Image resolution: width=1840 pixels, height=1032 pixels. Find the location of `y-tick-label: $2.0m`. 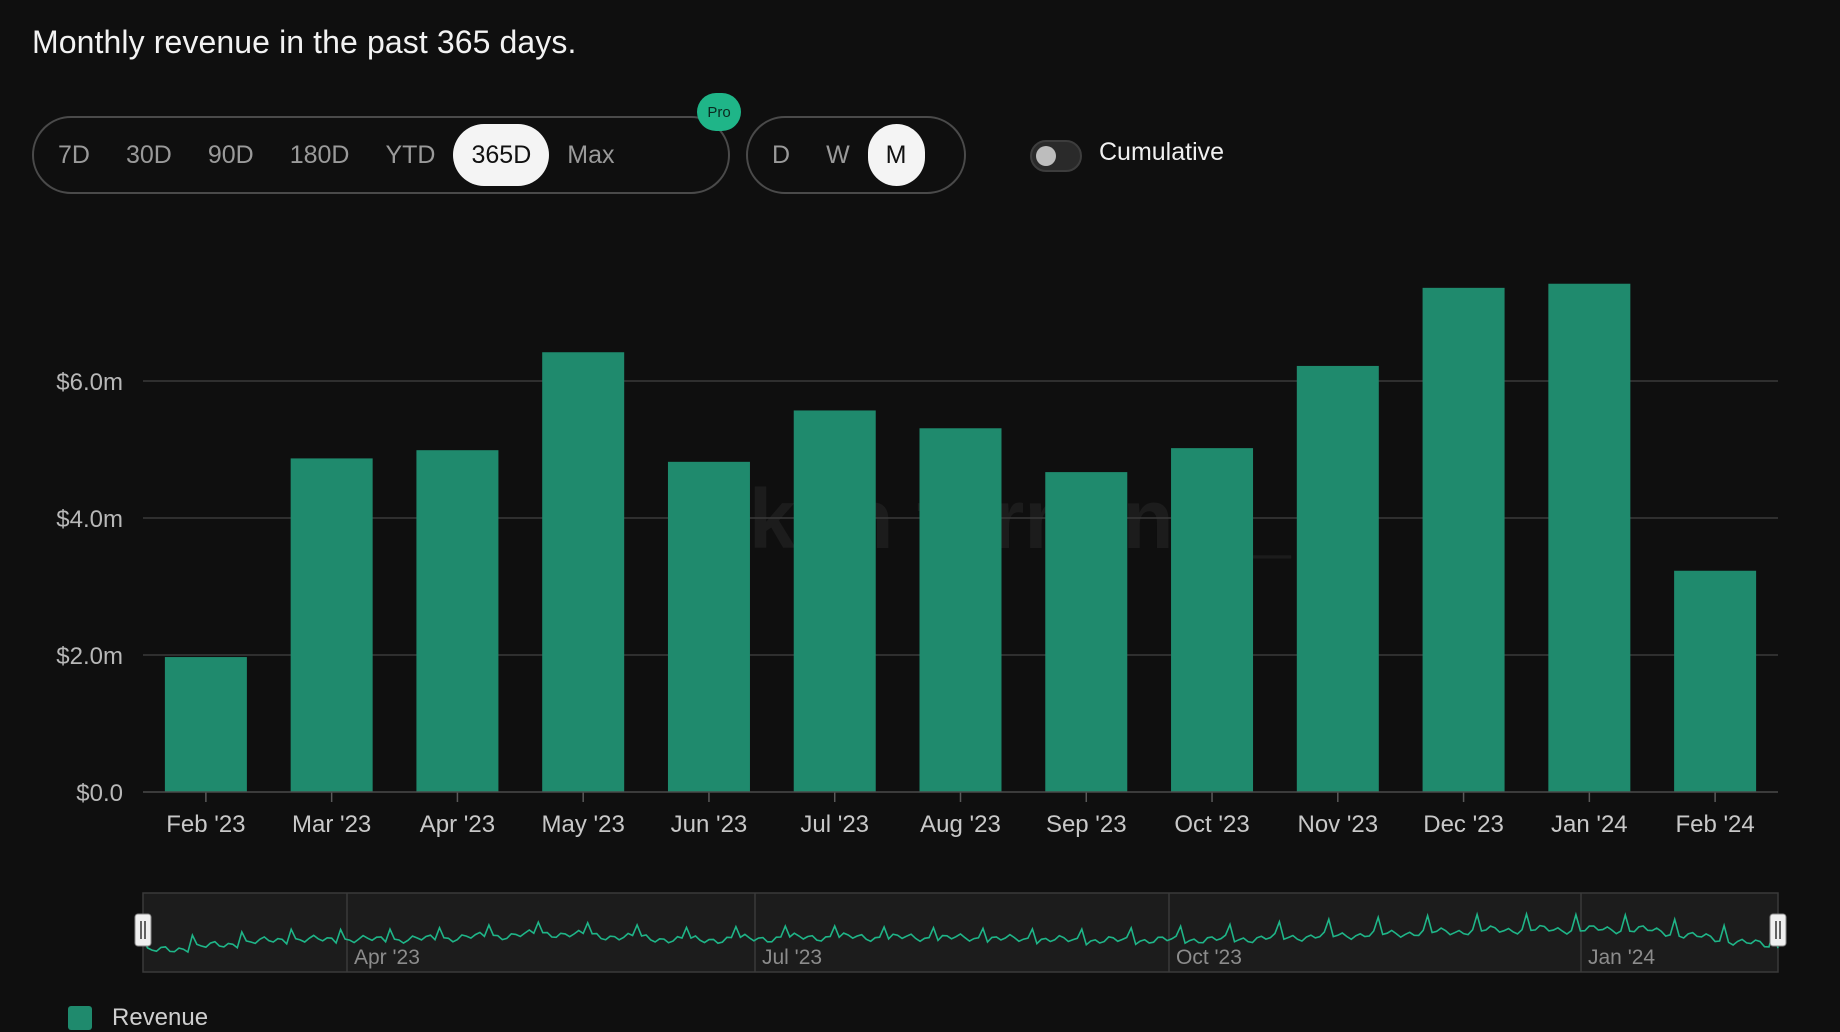

y-tick-label: $2.0m is located at coordinates (89, 656).